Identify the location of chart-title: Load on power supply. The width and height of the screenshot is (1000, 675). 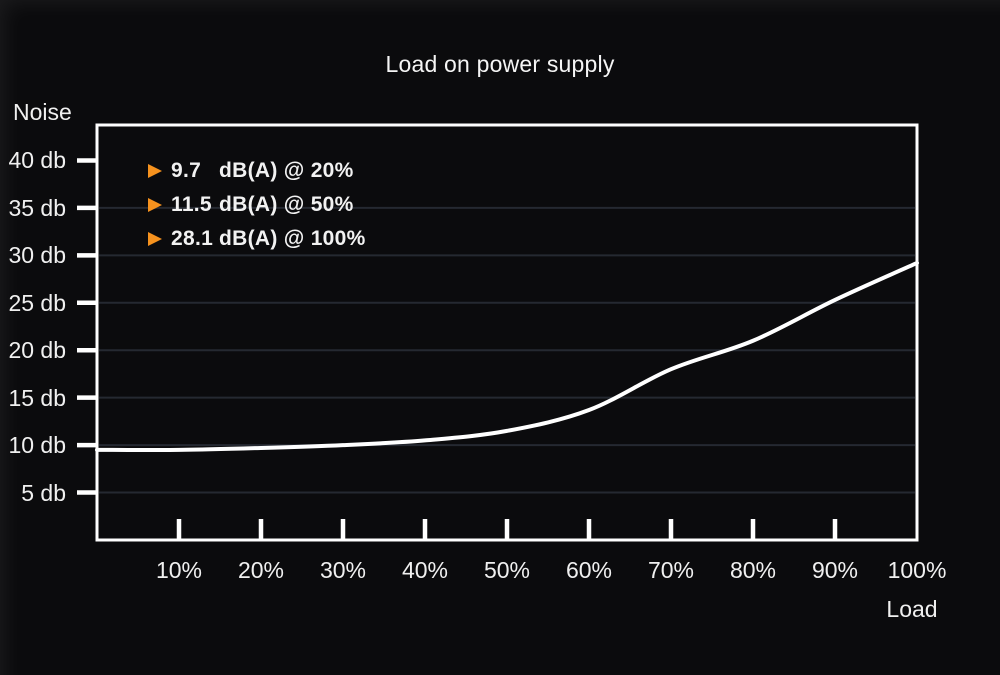
(500, 64).